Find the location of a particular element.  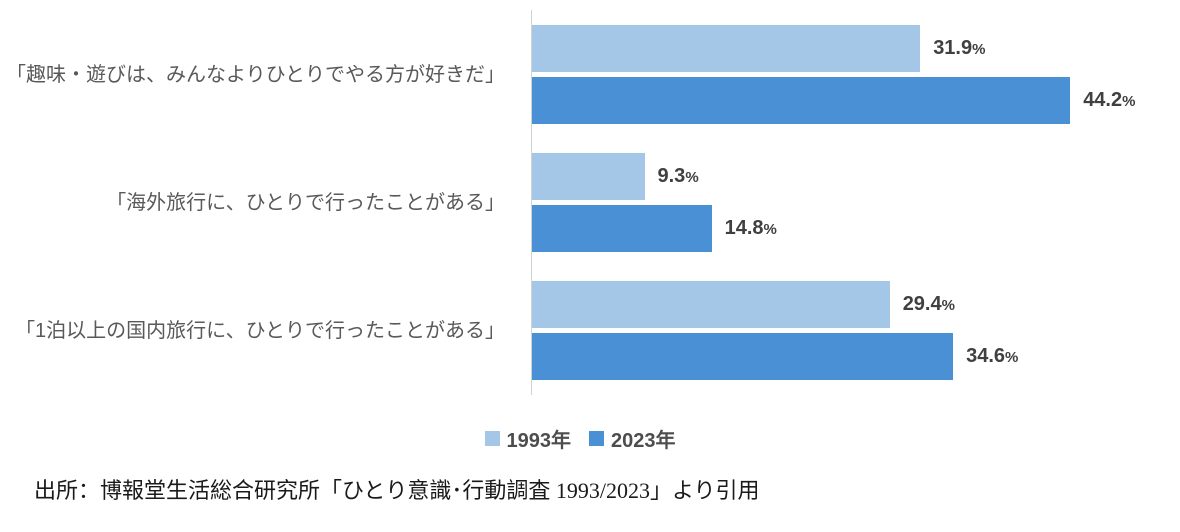

value-number: 31.9 is located at coordinates (953, 48).